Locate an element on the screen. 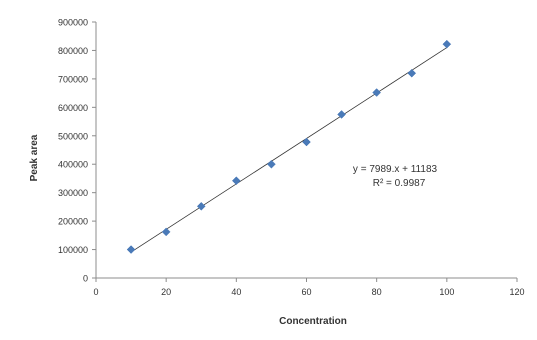 This screenshot has width=537, height=340. x-tick-label: 80 is located at coordinates (377, 292).